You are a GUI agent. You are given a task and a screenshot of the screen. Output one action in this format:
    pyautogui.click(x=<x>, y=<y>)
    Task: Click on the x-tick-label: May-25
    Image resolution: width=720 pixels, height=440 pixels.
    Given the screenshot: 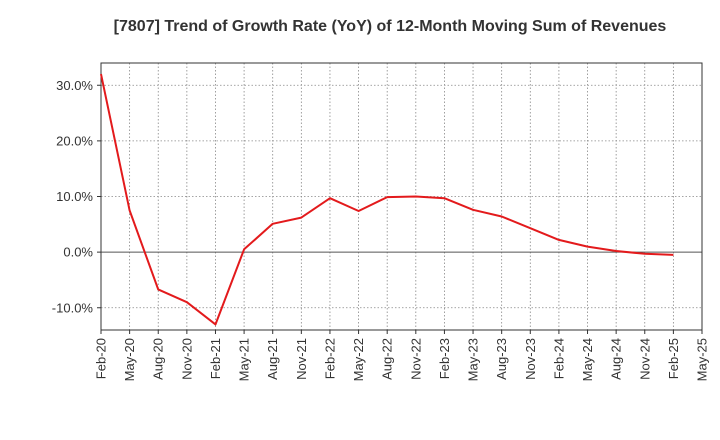 What is the action you would take?
    pyautogui.click(x=702, y=359)
    